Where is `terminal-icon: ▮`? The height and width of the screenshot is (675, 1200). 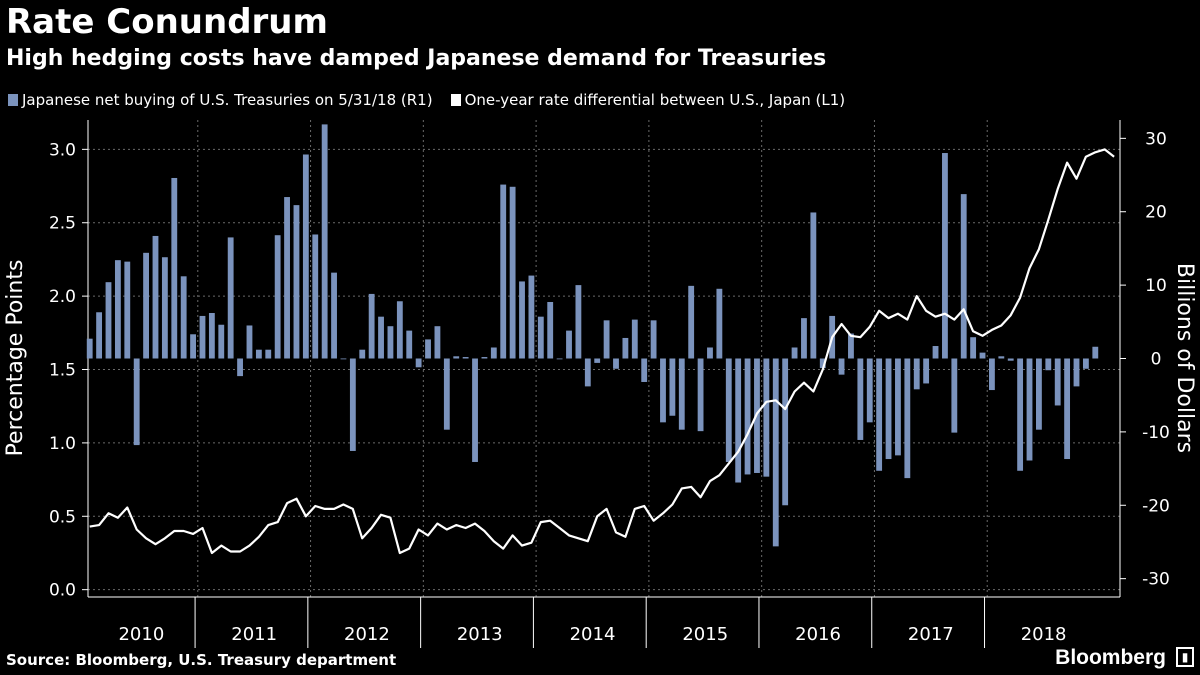 terminal-icon: ▮ is located at coordinates (1185, 657).